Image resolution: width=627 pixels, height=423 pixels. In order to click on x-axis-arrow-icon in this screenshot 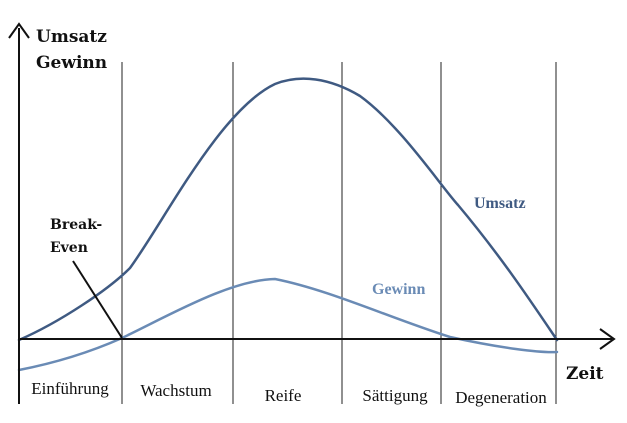, I will do `click(607, 339)`.